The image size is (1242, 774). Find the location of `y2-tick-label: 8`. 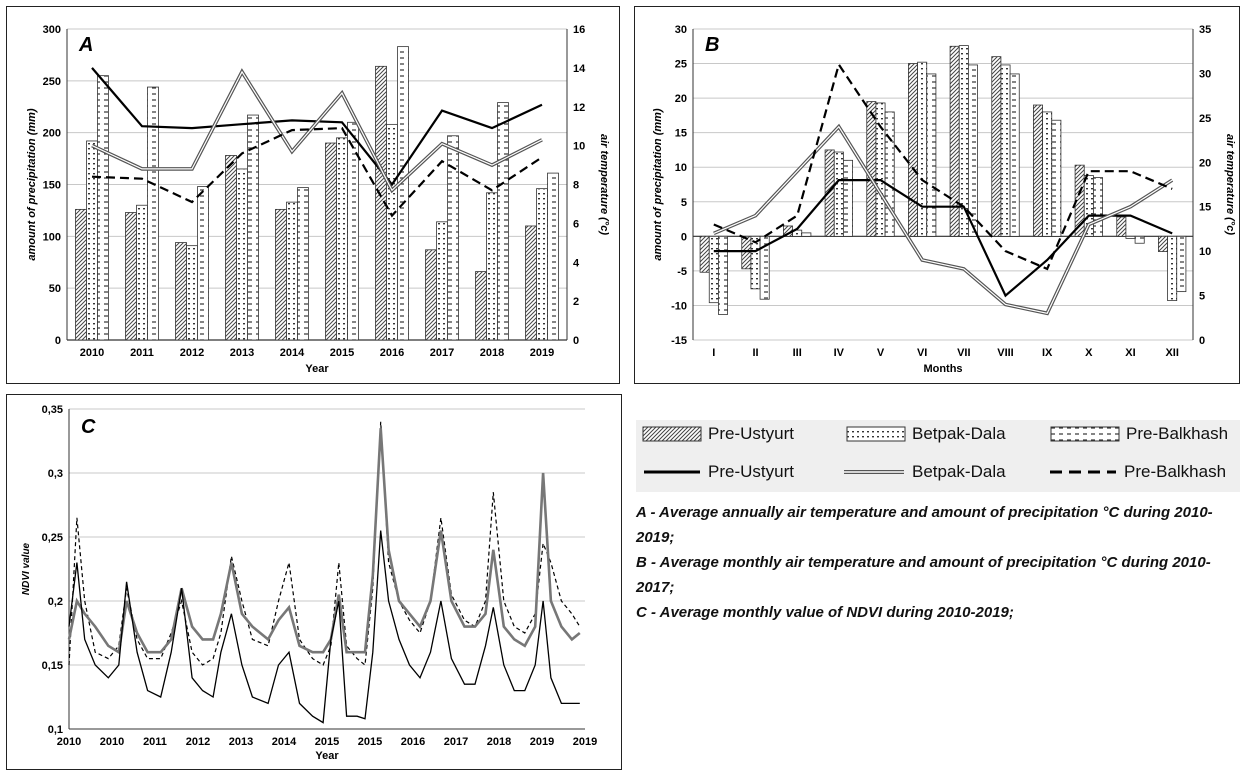

y2-tick-label: 8 is located at coordinates (576, 186).